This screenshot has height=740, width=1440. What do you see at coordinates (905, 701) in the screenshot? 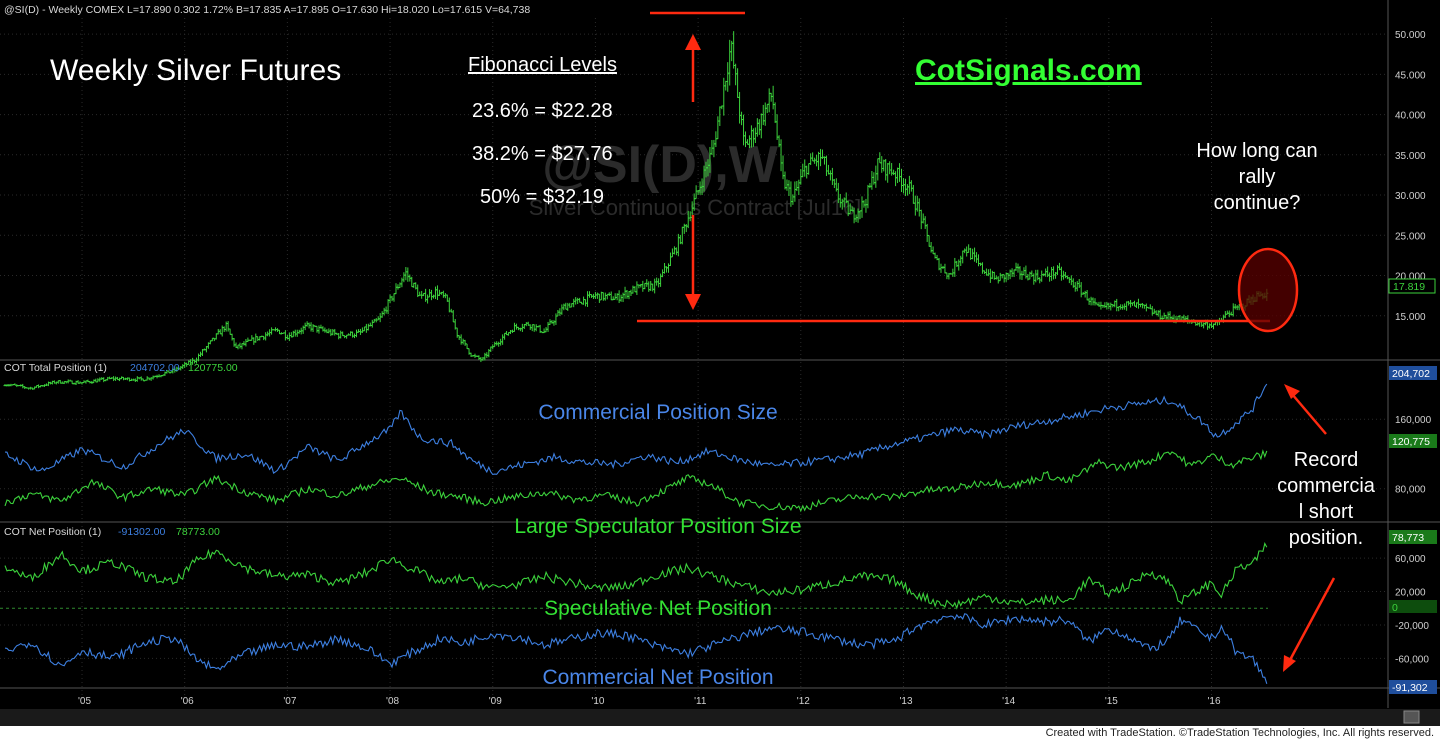
I see `x-tick-label: '13` at bounding box center [905, 701].